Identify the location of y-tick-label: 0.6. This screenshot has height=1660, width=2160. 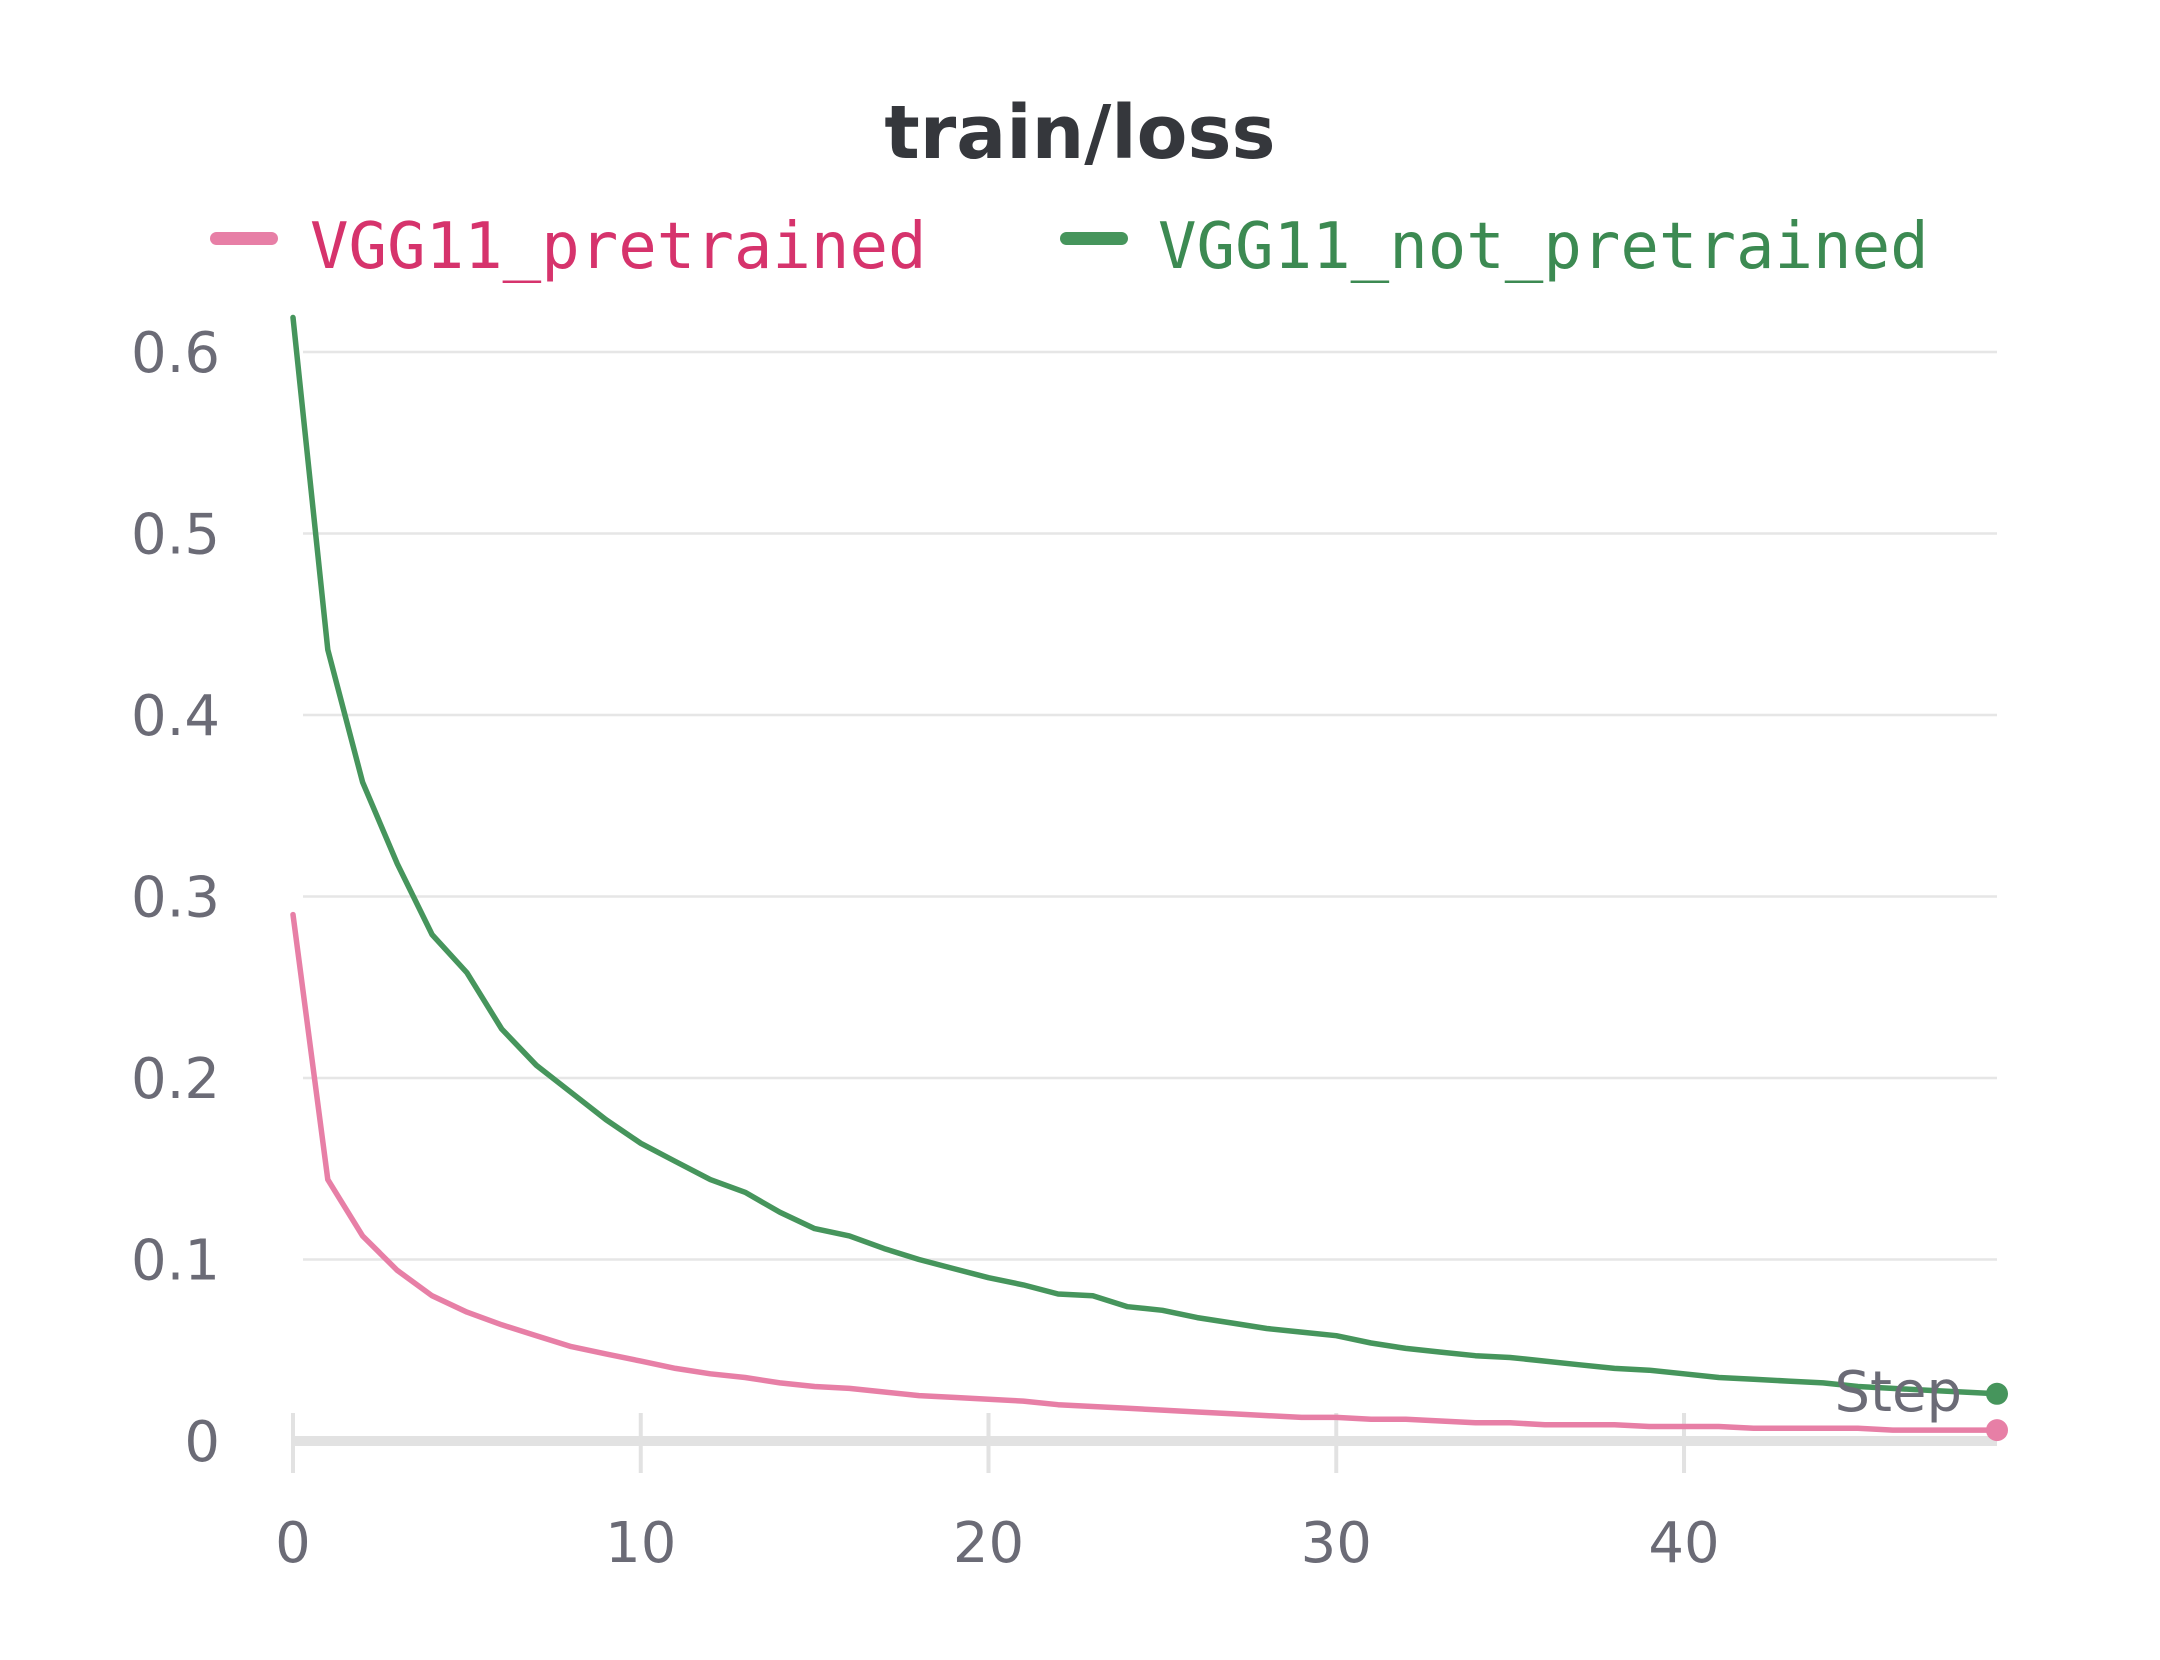
(175, 353).